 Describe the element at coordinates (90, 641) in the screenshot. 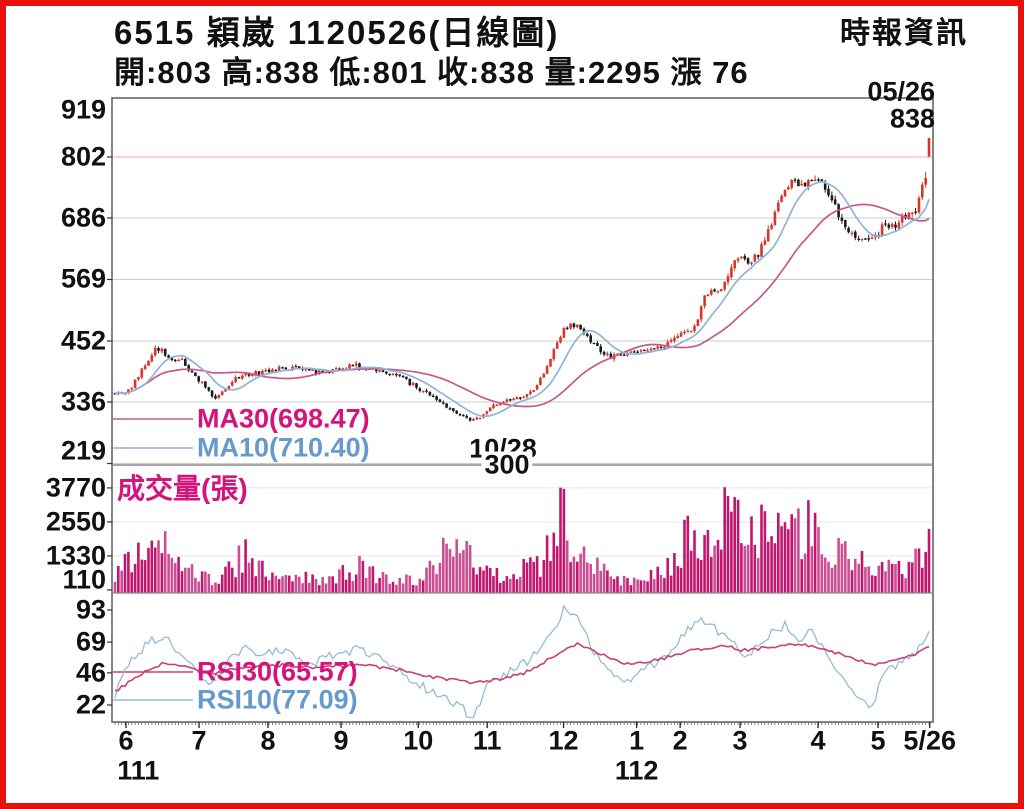

I see `rsi-ytick-69: 69` at that location.